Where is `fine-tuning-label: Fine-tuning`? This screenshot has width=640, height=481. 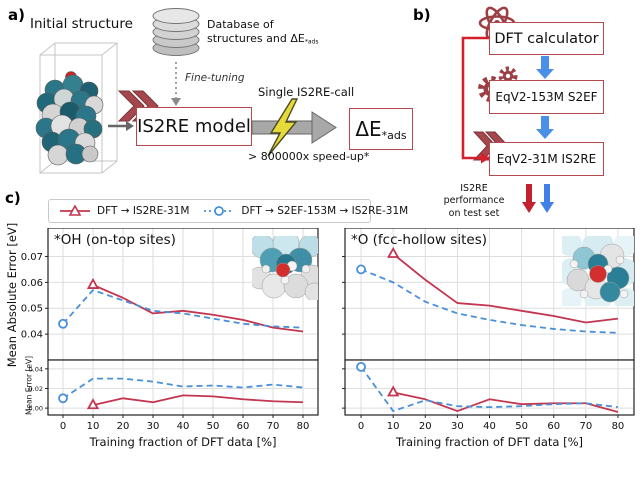
fine-tuning-label: Fine-tuning is located at coordinates (215, 78).